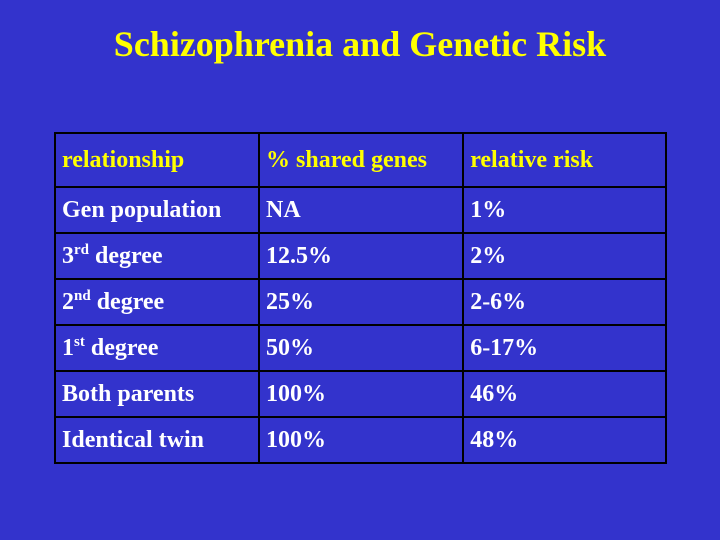 Image resolution: width=720 pixels, height=540 pixels. What do you see at coordinates (157, 394) in the screenshot?
I see `cell-relationship: Both parents` at bounding box center [157, 394].